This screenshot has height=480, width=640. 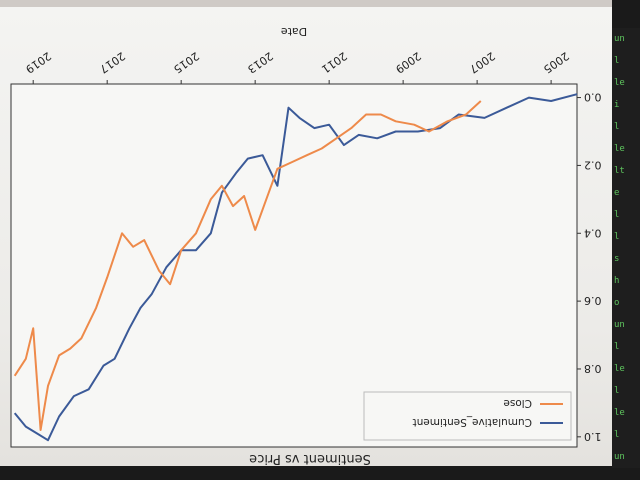 I want to click on x-tick-label: 2019, so click(x=38, y=62).